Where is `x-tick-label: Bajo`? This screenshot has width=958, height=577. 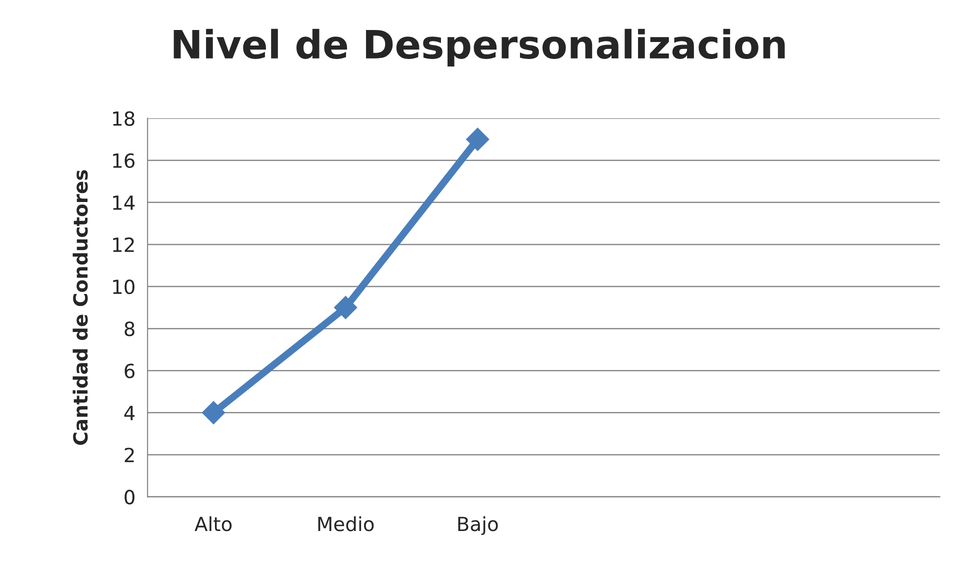 x-tick-label: Bajo is located at coordinates (478, 526).